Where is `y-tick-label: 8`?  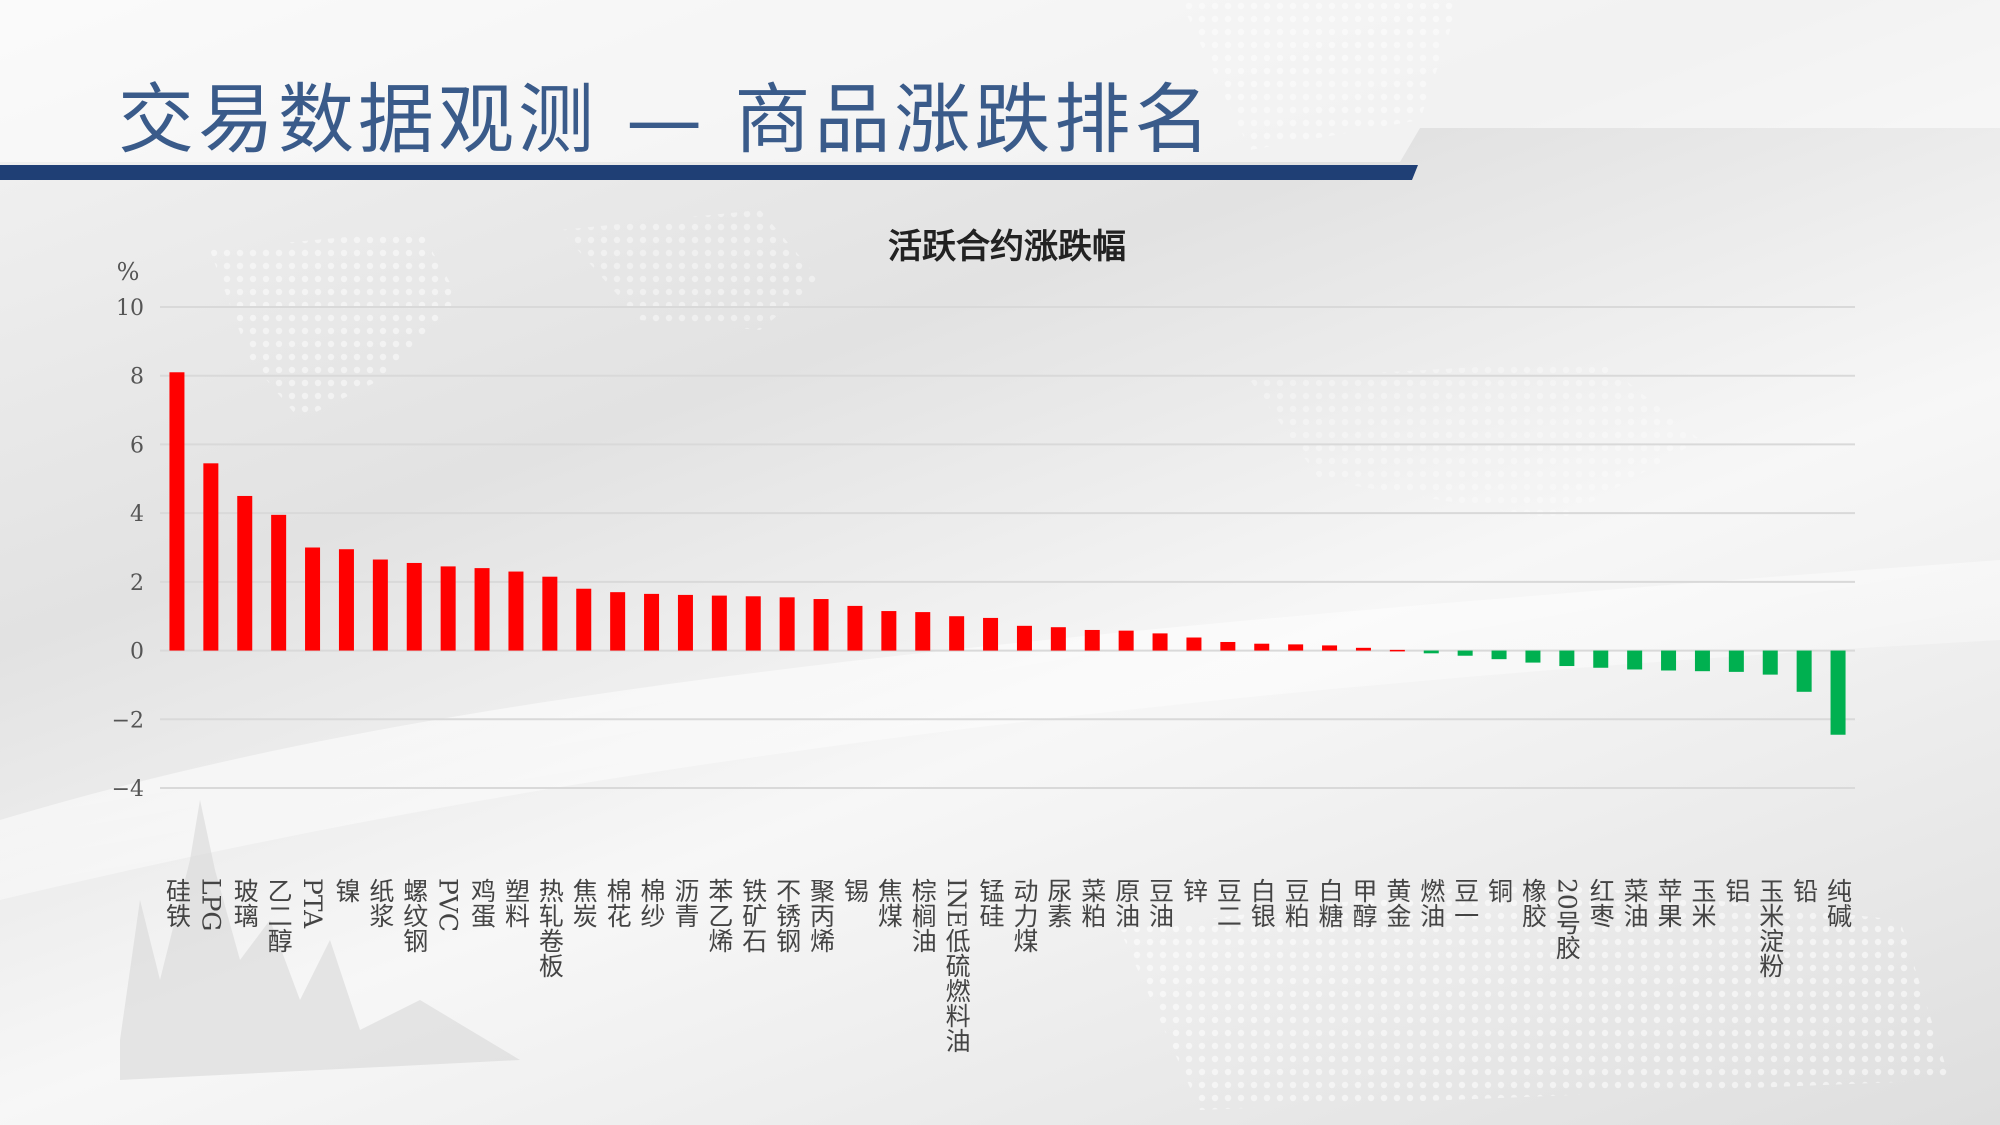
y-tick-label: 8 is located at coordinates (137, 377).